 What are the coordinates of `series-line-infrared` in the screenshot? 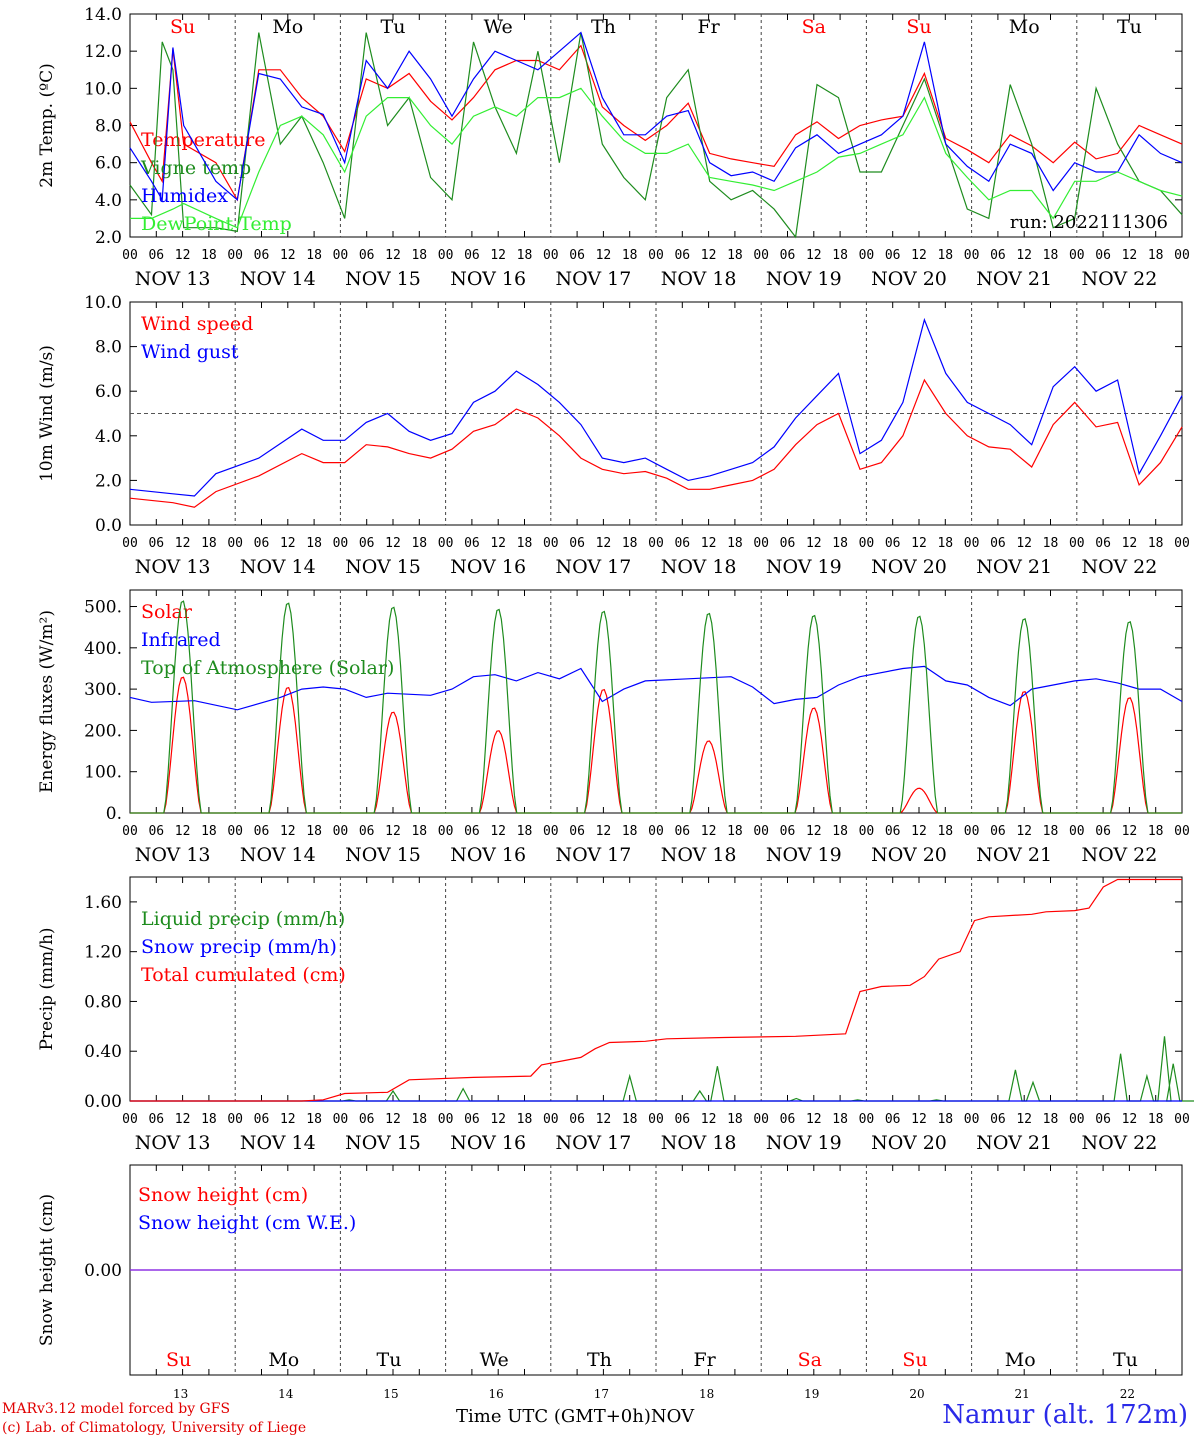 It's located at (656, 688).